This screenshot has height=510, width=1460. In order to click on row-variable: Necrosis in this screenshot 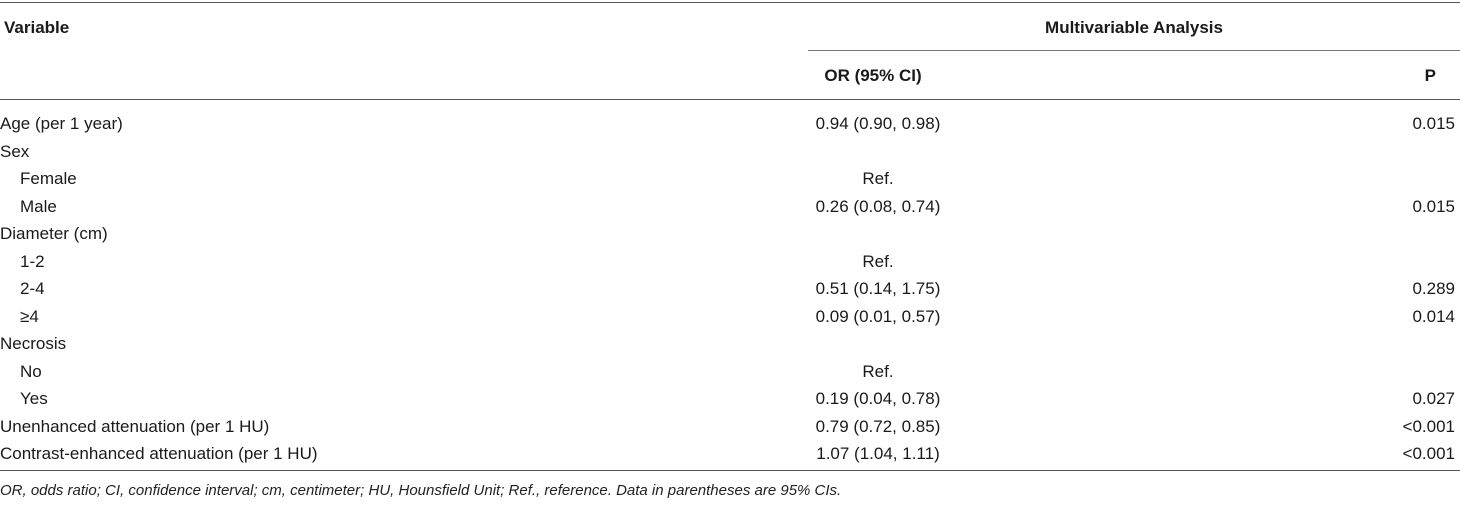, I will do `click(33, 343)`.